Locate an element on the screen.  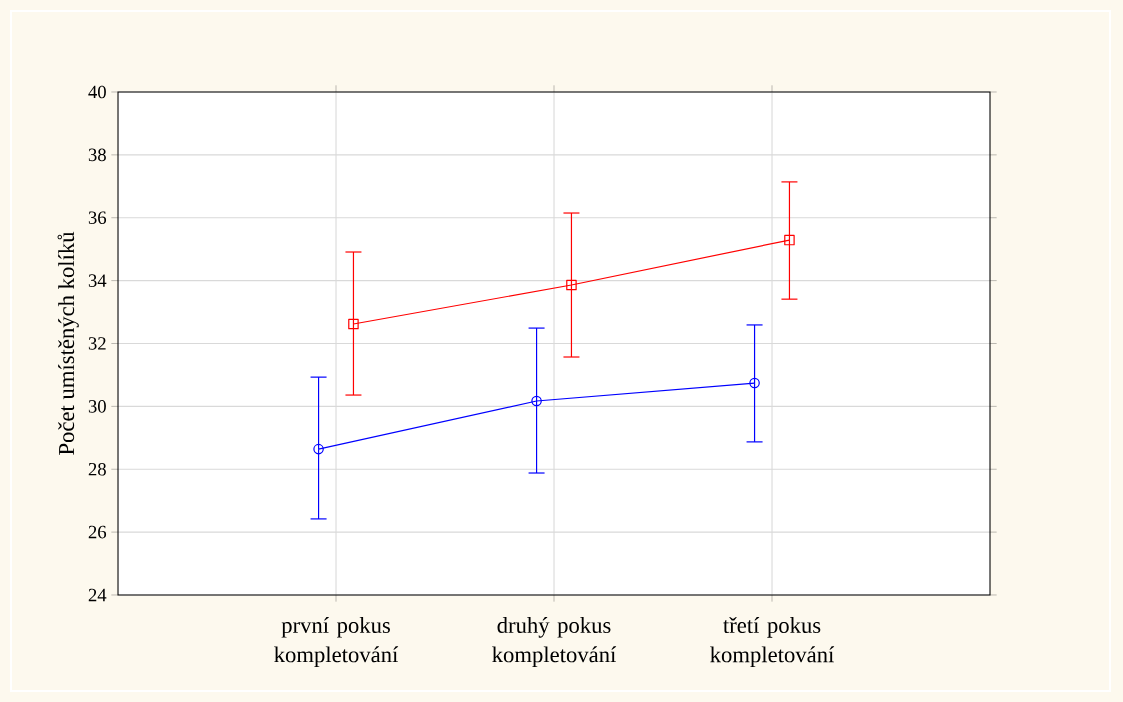
y-tick-label: 40 is located at coordinates (97, 92).